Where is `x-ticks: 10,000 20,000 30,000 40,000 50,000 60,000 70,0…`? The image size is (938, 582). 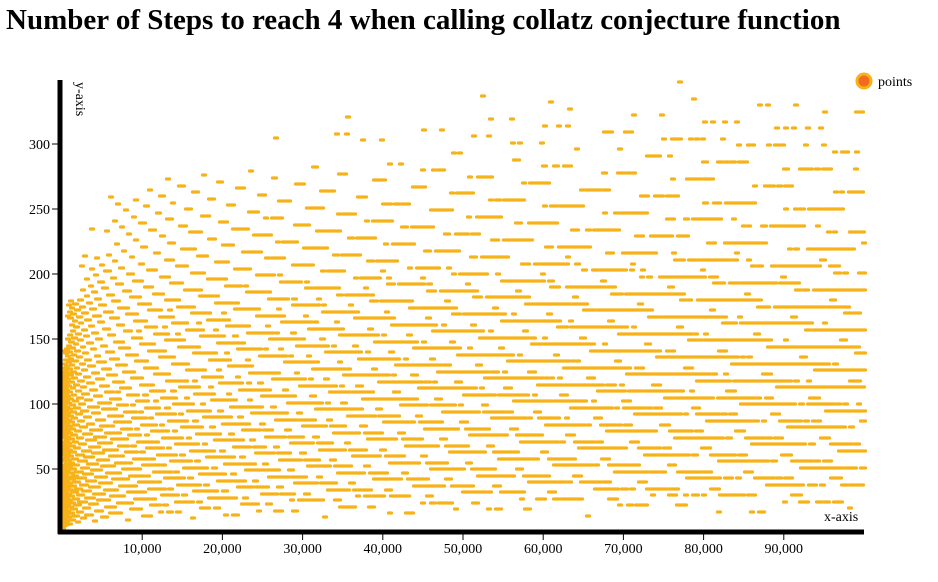
x-ticks: 10,000 20,000 30,000 40,000 50,000 60,000 70,0… is located at coordinates (463, 544).